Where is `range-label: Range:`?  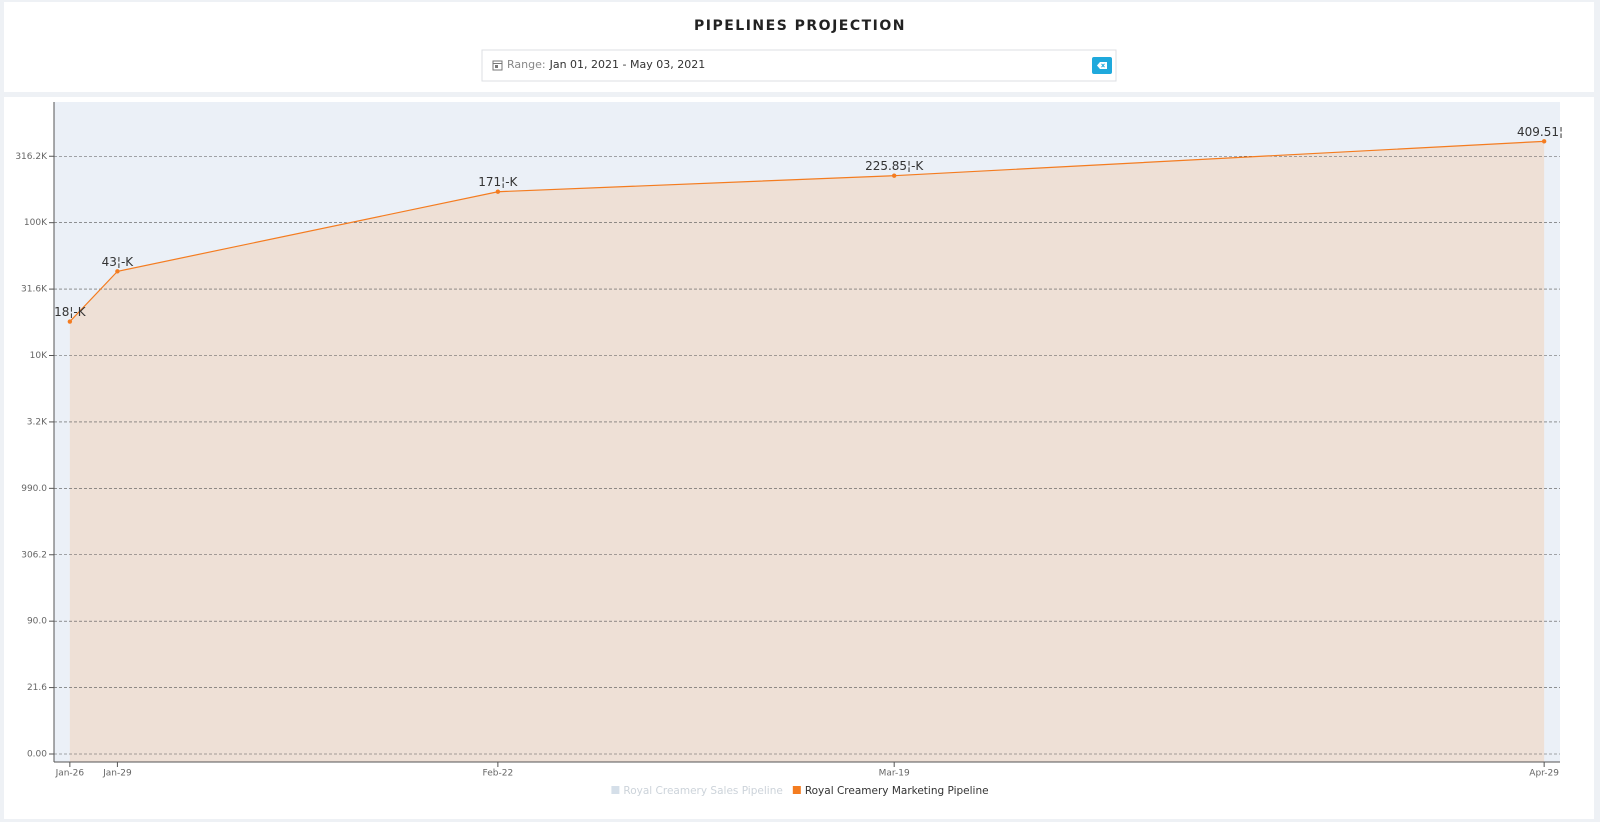
range-label: Range: is located at coordinates (526, 64).